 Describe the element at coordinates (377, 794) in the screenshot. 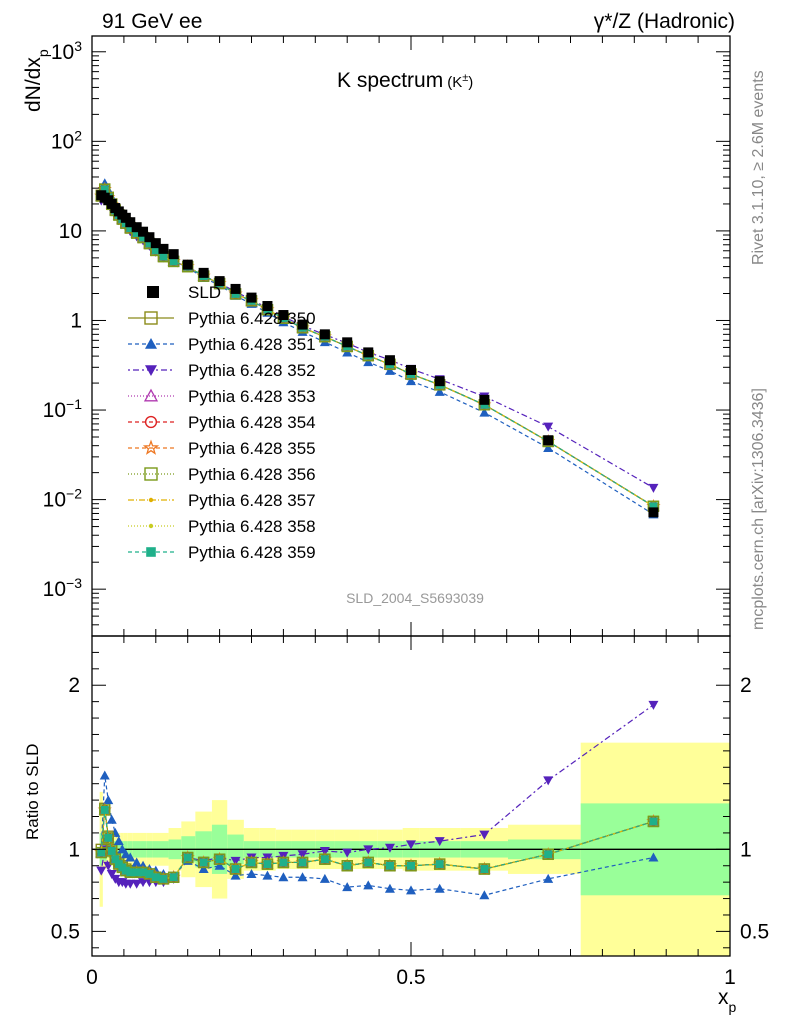

I see `series-line-ratio` at that location.